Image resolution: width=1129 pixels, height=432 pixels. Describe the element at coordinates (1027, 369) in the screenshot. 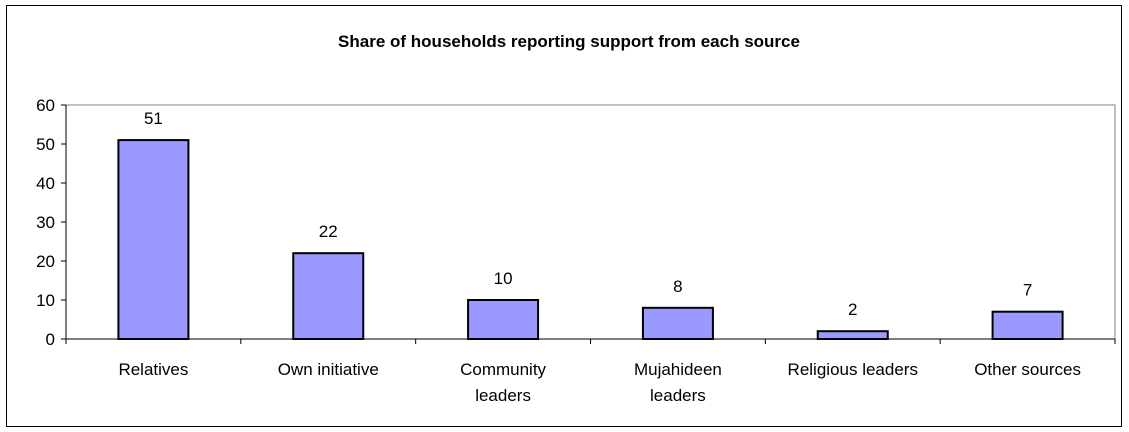

I see `x-category-label: Other sources` at that location.